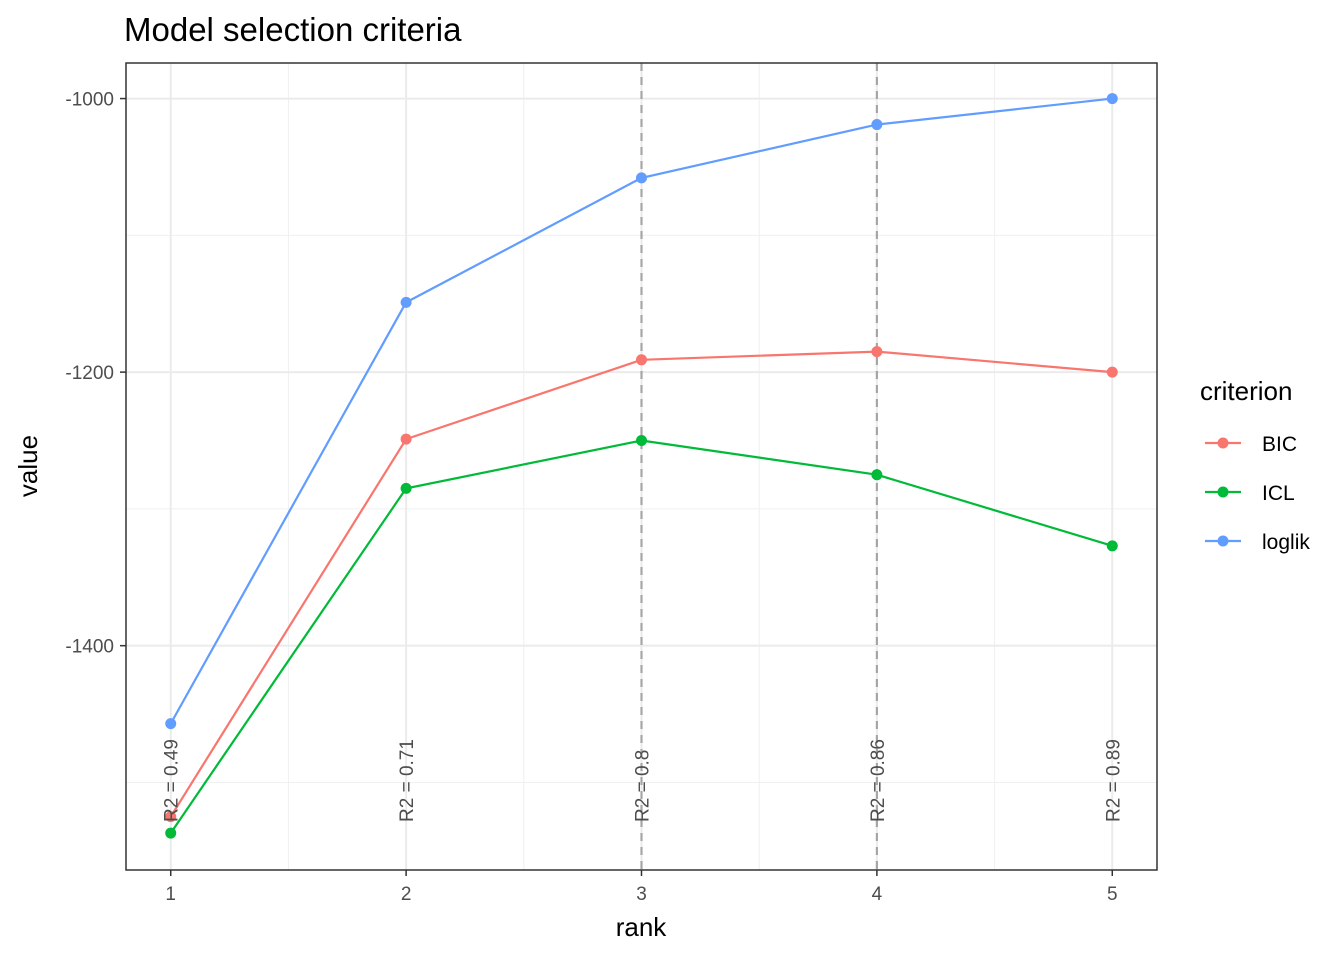 The height and width of the screenshot is (960, 1344). What do you see at coordinates (641, 894) in the screenshot?
I see `x-tick-label: 3` at bounding box center [641, 894].